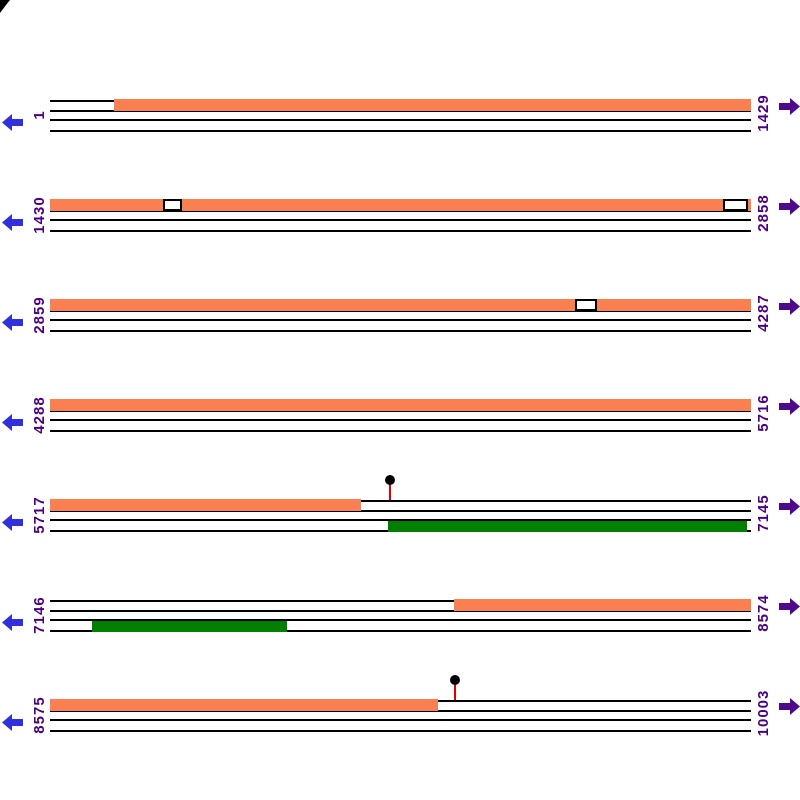 The height and width of the screenshot is (800, 800). I want to click on start-coordinate-label: 2859, so click(39, 315).